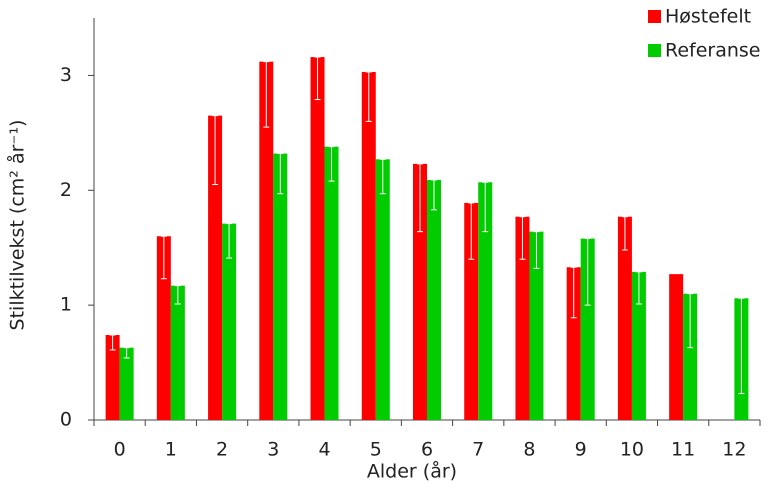 The width and height of the screenshot is (770, 491). Describe the element at coordinates (120, 450) in the screenshot. I see `x-tick-label: 0` at that location.